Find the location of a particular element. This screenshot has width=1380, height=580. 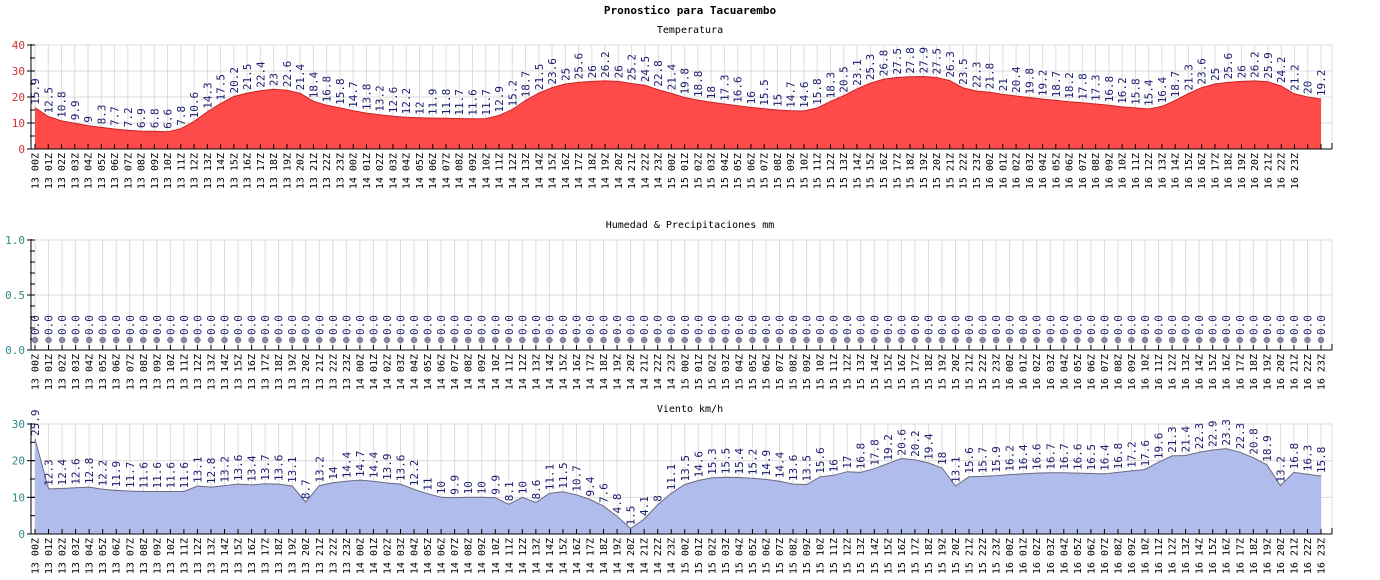

data-label: 18.7 is located at coordinates (1175, 84).